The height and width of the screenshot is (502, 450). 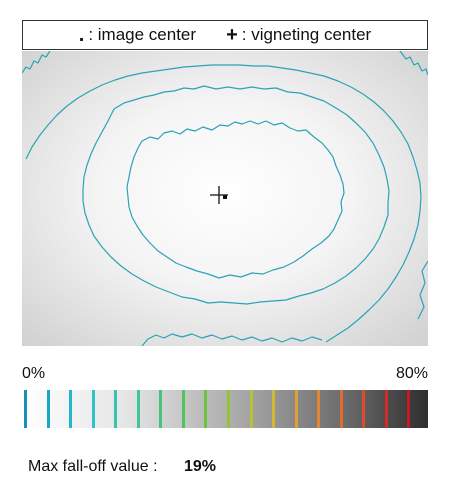 What do you see at coordinates (225, 35) in the screenshot?
I see `legend-box: . : image center + : vigneting center` at bounding box center [225, 35].